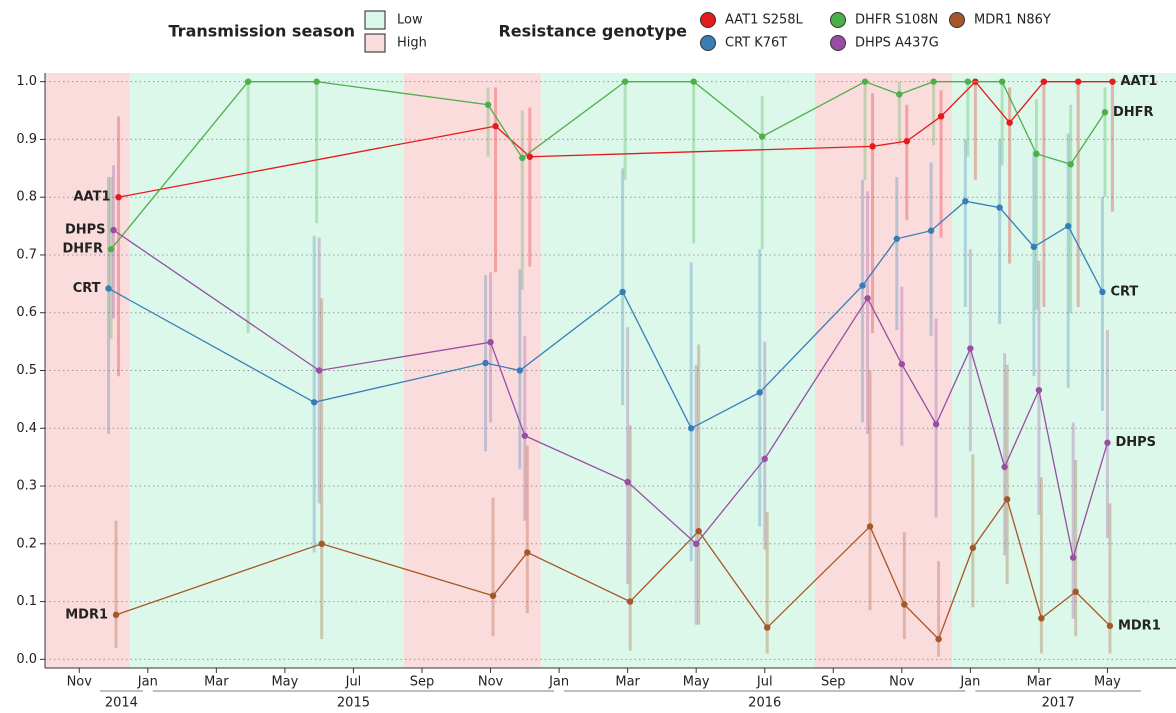 Image resolution: width=1176 pixels, height=713 pixels. I want to click on series-end-label: DHFR, so click(1133, 112).